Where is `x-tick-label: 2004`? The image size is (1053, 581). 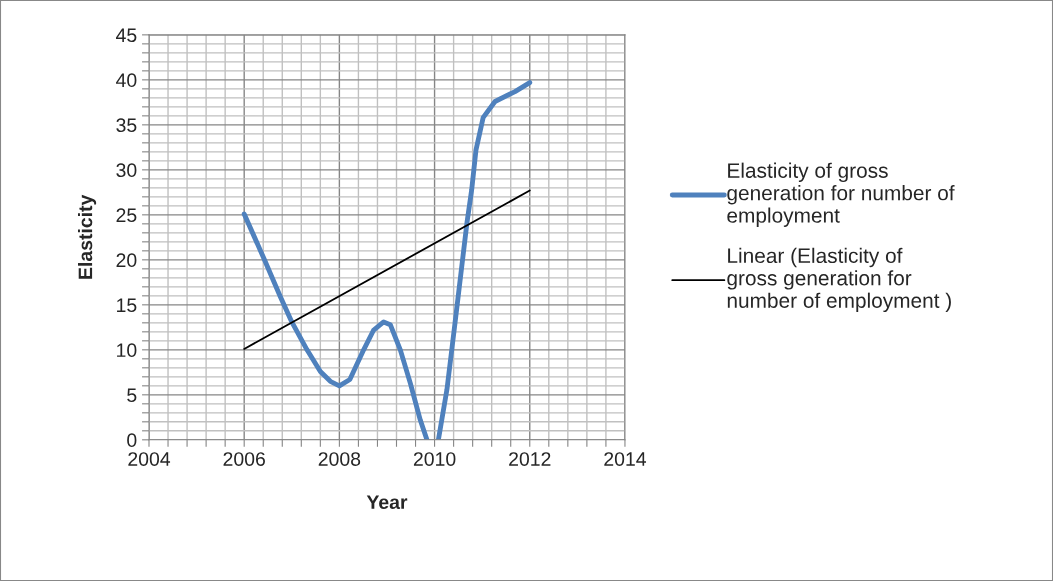 x-tick-label: 2004 is located at coordinates (149, 459).